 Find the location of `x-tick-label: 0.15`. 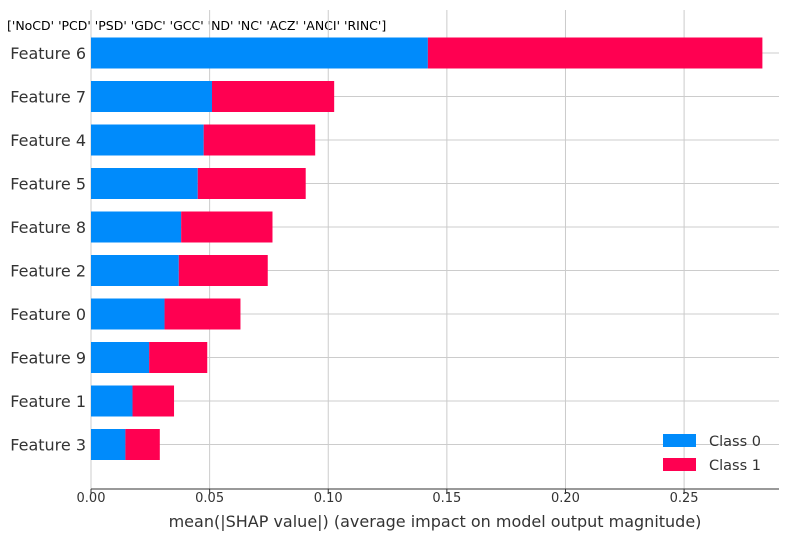

x-tick-label: 0.15 is located at coordinates (446, 498).